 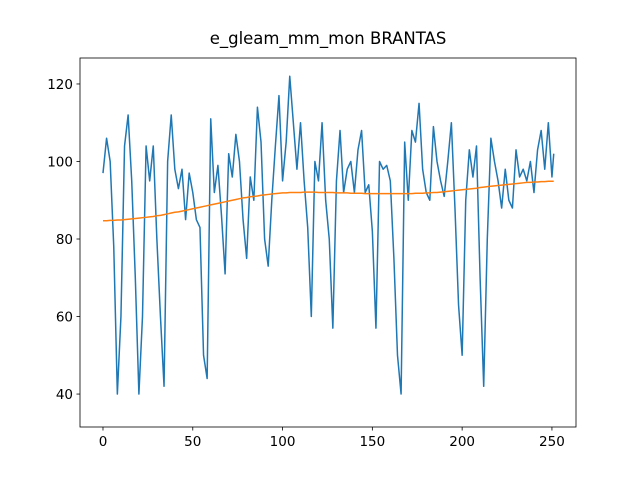 I want to click on data-line, so click(x=328, y=201).